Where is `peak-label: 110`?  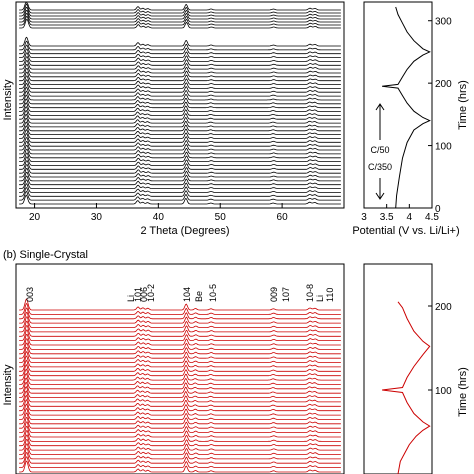
peak-label: 110 is located at coordinates (330, 295).